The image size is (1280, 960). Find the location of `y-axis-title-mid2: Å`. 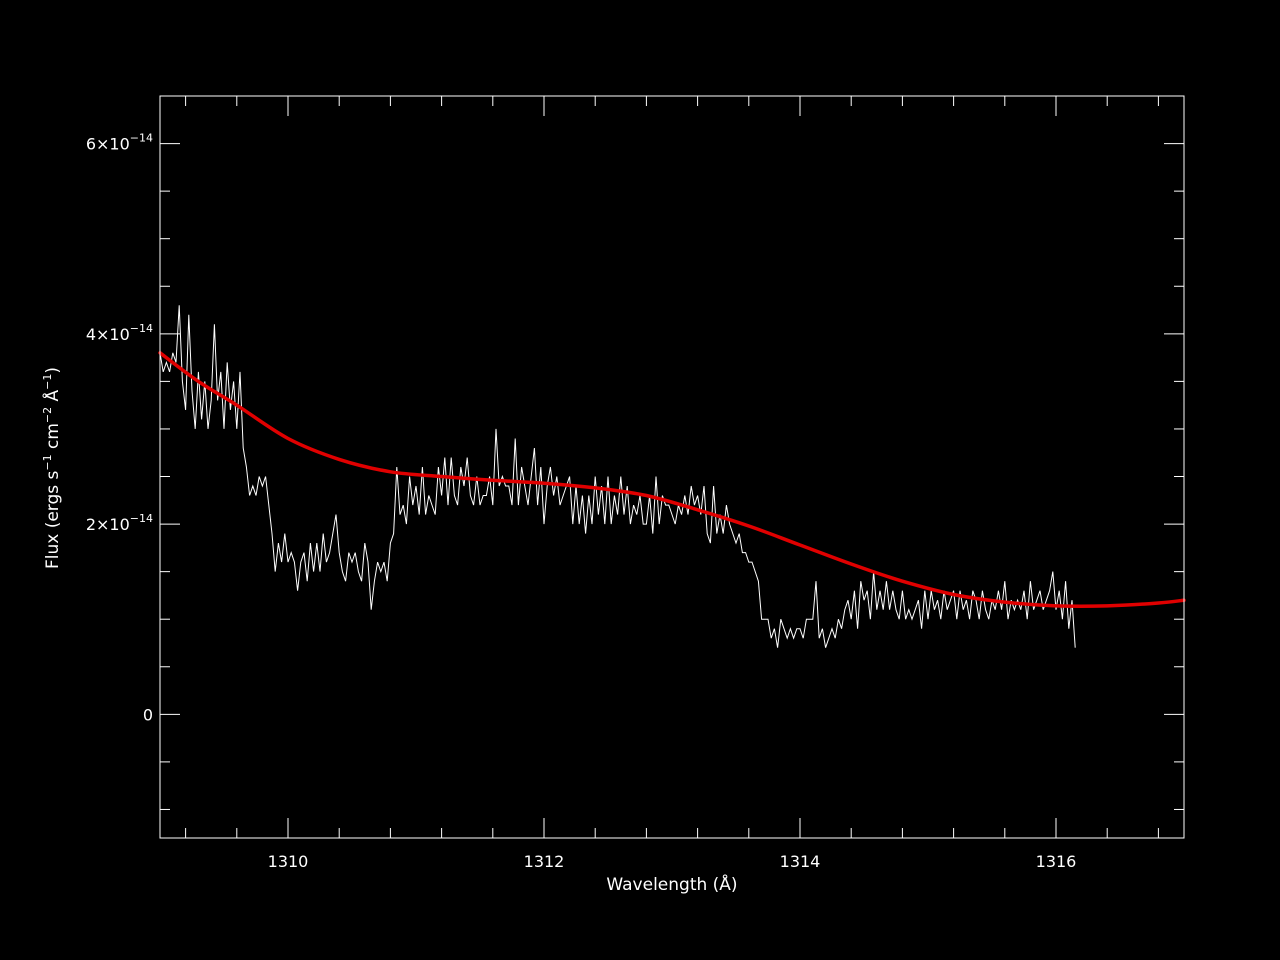

y-axis-title-mid2: Å is located at coordinates (52, 397).